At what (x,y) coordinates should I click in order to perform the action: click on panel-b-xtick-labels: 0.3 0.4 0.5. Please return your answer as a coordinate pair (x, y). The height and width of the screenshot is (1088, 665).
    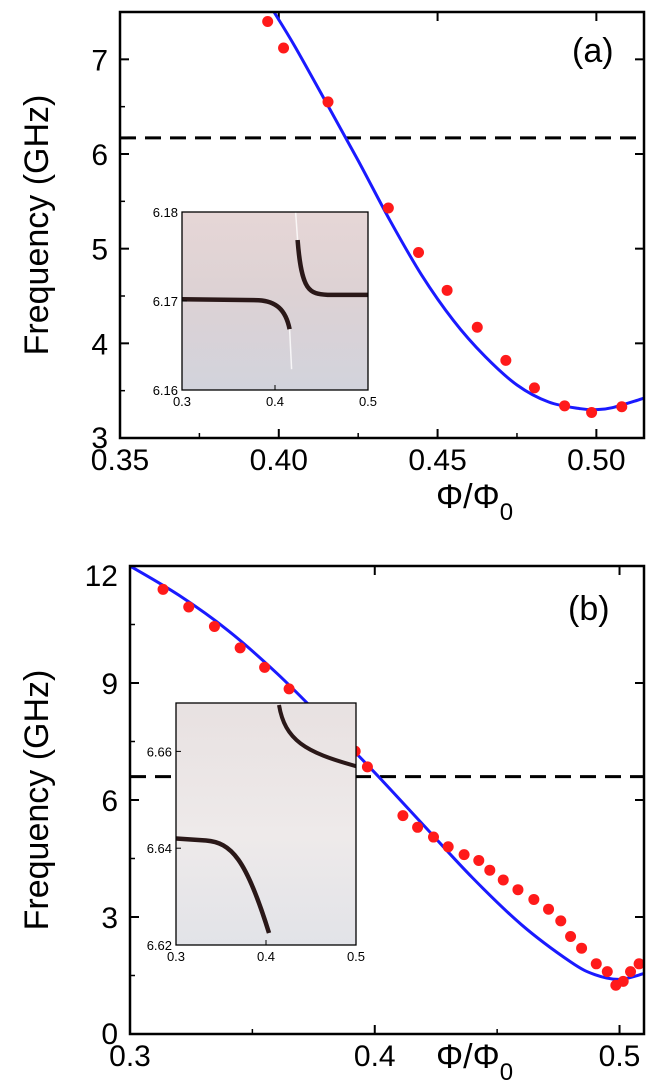
    Looking at the image, I should click on (374, 1056).